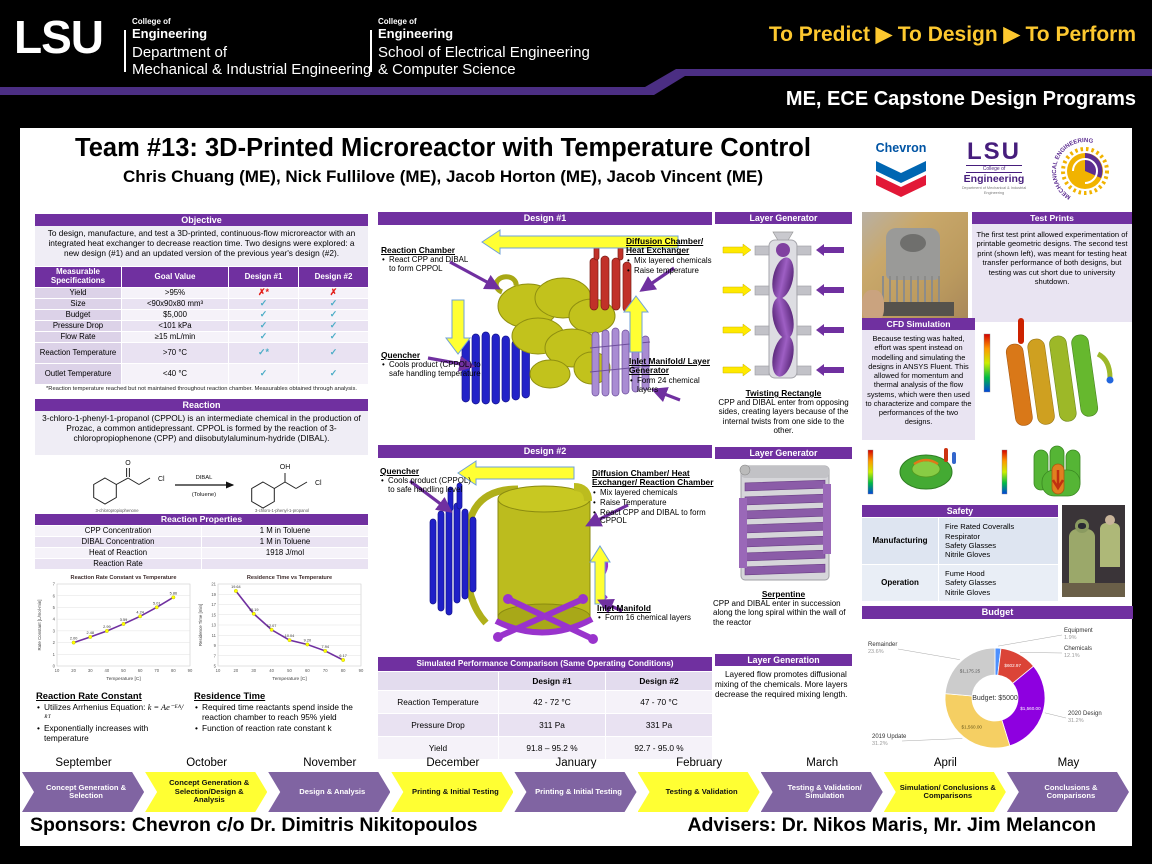 The height and width of the screenshot is (864, 1152). What do you see at coordinates (156, 670) in the screenshot?
I see `svg-text: 70` at bounding box center [156, 670].